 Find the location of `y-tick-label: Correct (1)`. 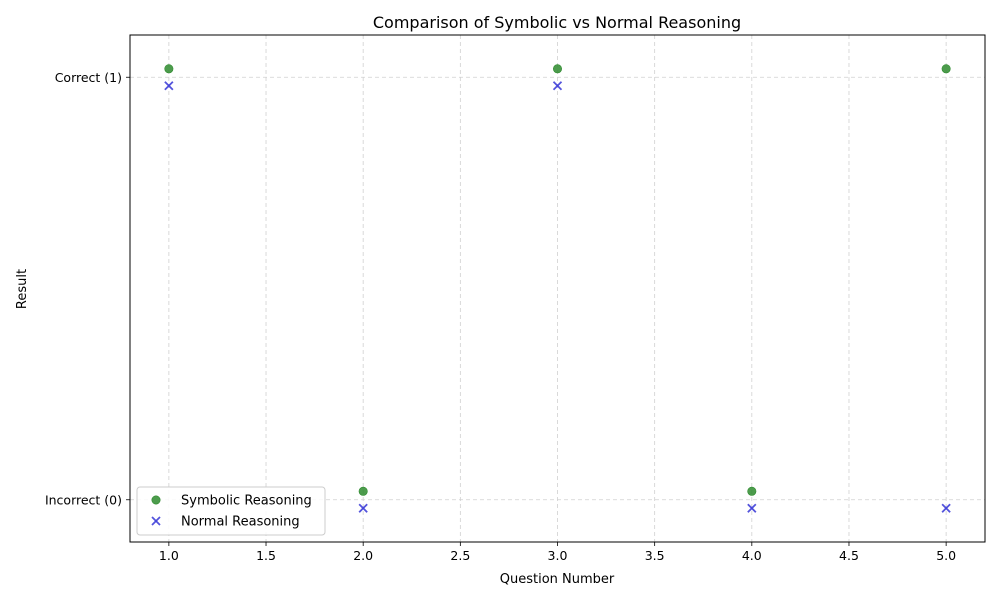

y-tick-label: Correct (1) is located at coordinates (88, 77).